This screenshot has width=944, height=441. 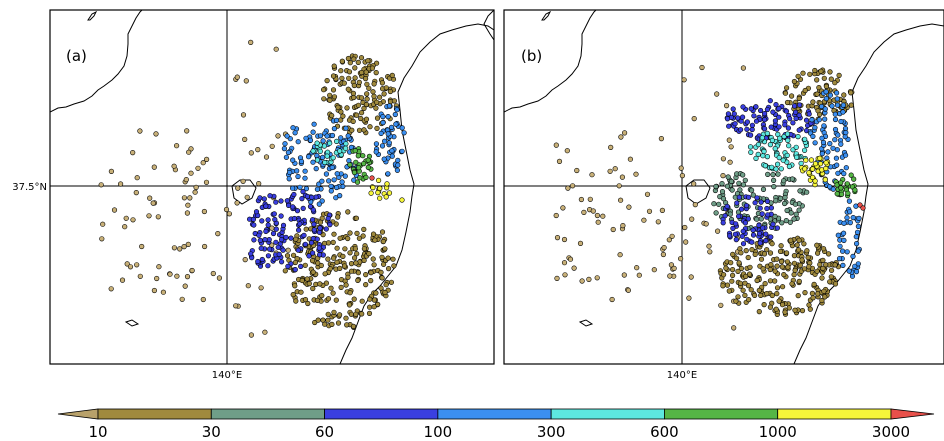 What do you see at coordinates (78, 414) in the screenshot?
I see `colorbar-extend-low` at bounding box center [78, 414].